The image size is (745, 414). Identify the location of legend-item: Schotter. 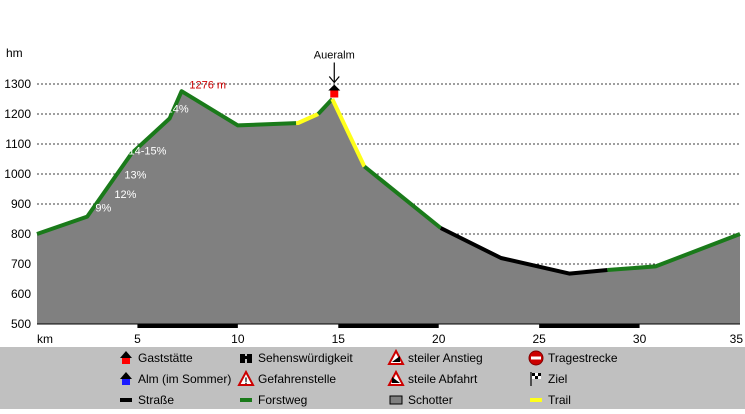
(421, 400).